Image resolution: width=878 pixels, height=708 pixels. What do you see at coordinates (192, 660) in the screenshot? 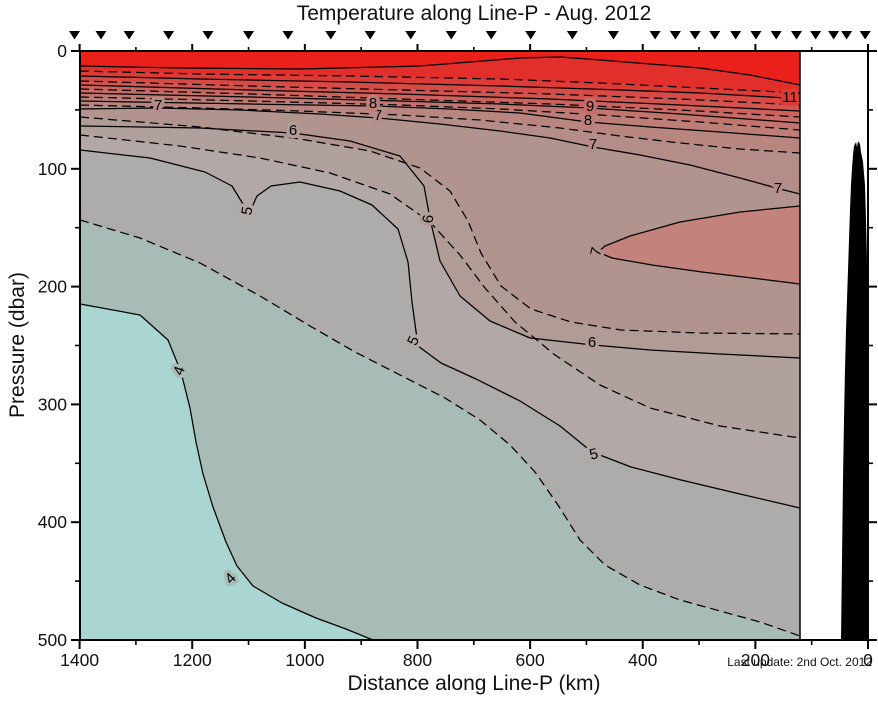
I see `x-tick-label: 1200` at bounding box center [192, 660].